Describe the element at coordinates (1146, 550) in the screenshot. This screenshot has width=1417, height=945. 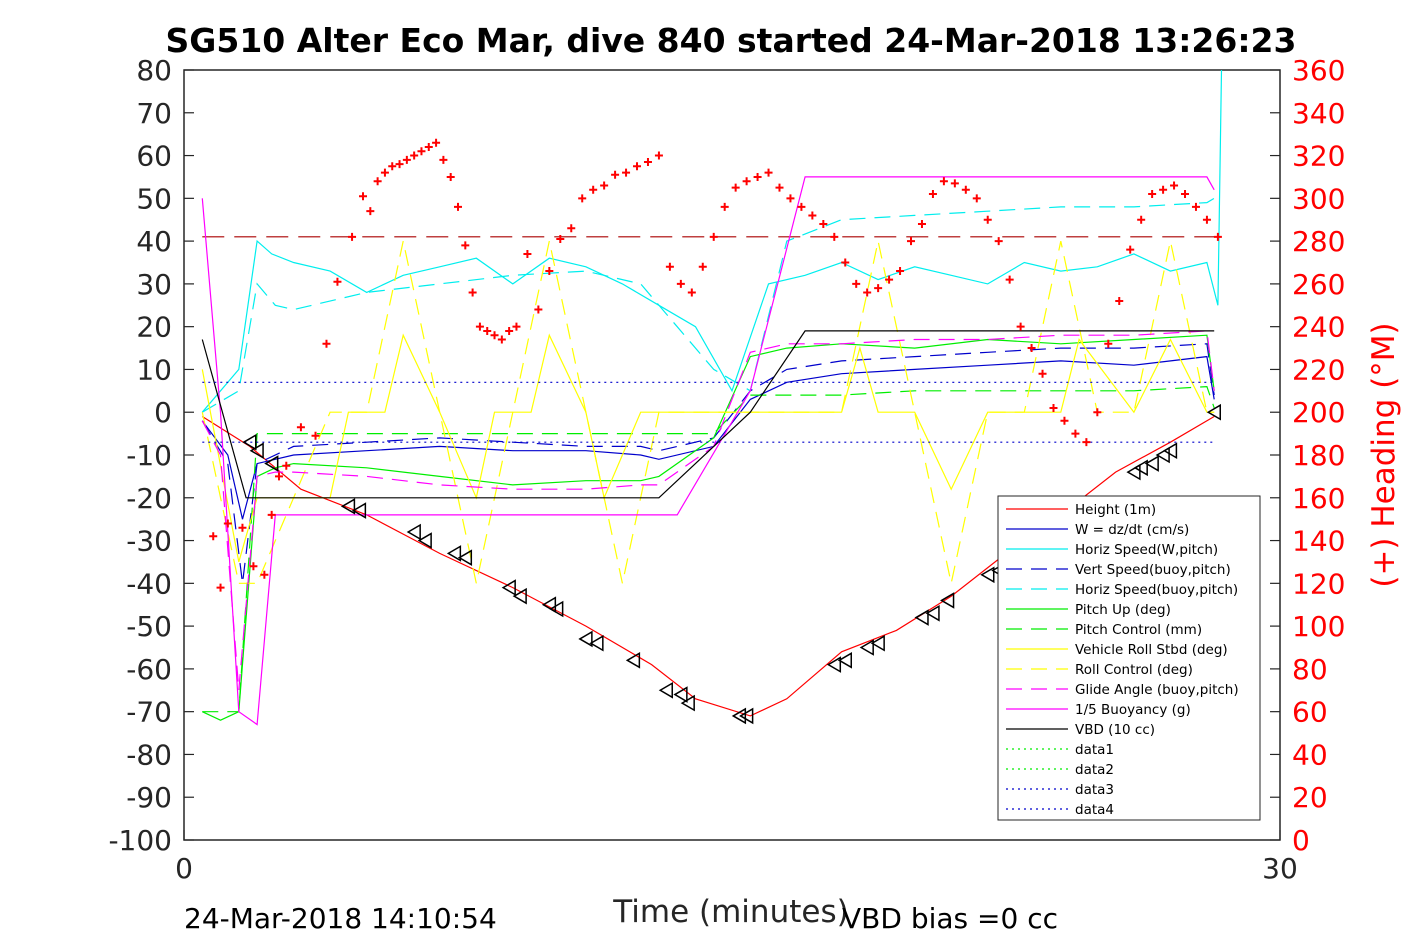
I see `legend-label: Horiz Speed(W,pitch)` at that location.